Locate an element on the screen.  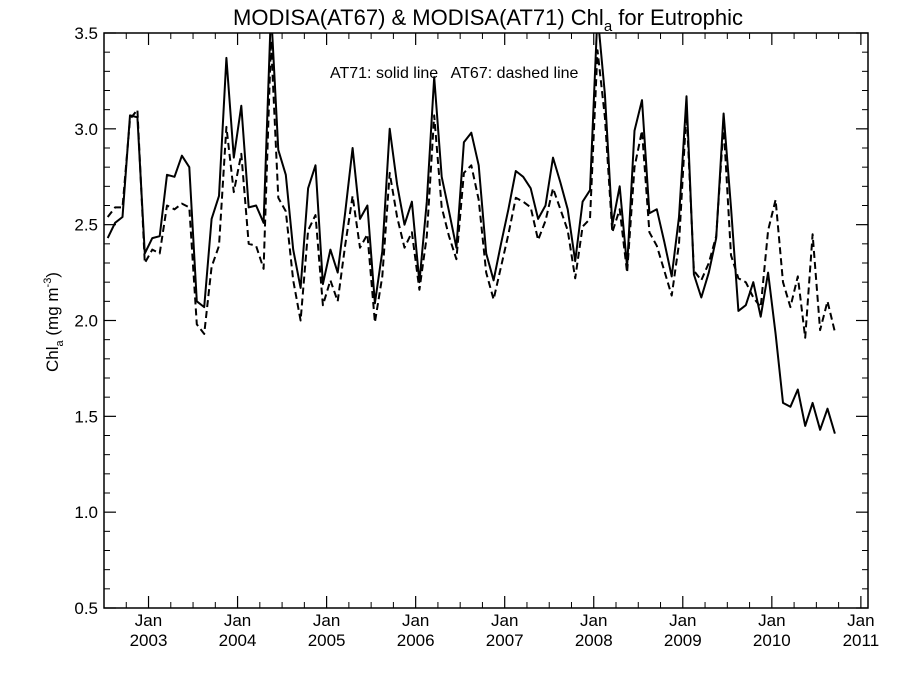
y-tick-label: 2.0 is located at coordinates (86, 321).